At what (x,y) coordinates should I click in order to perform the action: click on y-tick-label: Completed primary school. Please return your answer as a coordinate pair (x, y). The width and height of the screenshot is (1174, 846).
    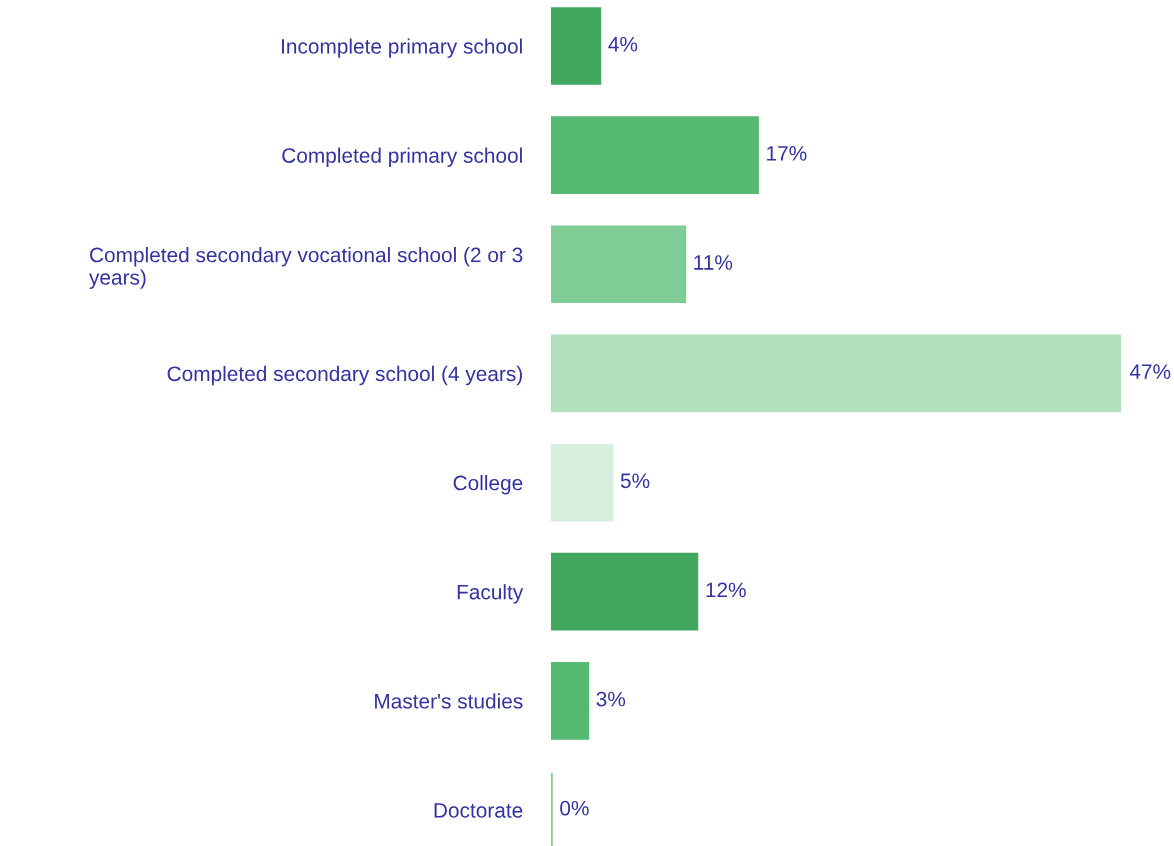
    Looking at the image, I should click on (402, 157).